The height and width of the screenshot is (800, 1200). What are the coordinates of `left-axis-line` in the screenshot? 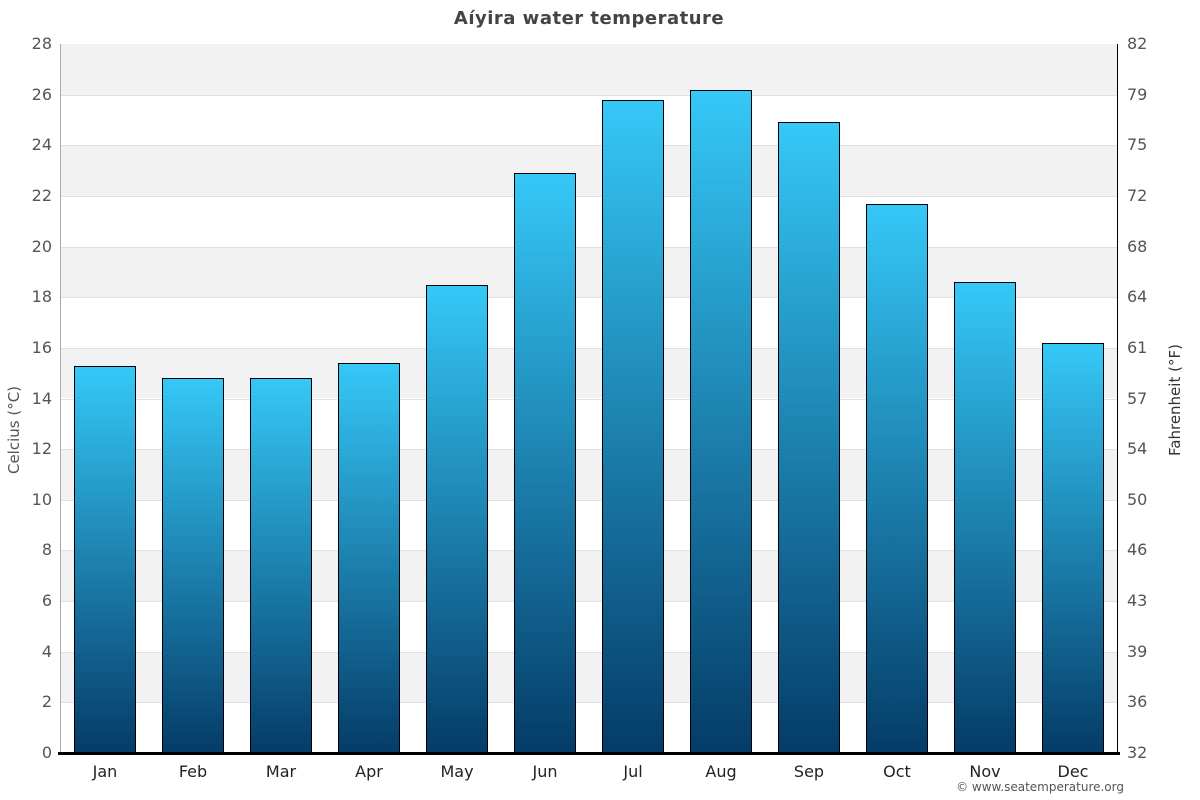 It's located at (60, 398).